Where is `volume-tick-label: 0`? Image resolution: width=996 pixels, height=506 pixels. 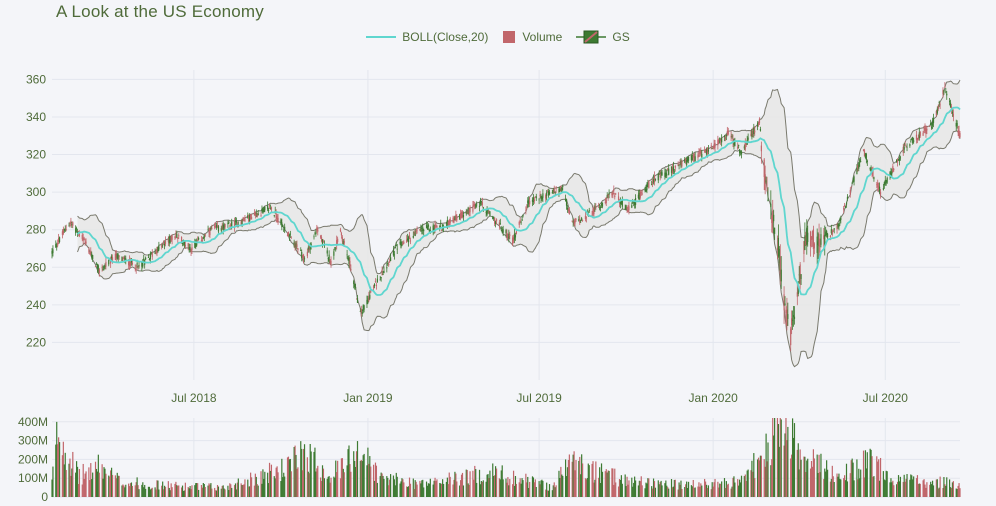
volume-tick-label: 0 is located at coordinates (44, 497).